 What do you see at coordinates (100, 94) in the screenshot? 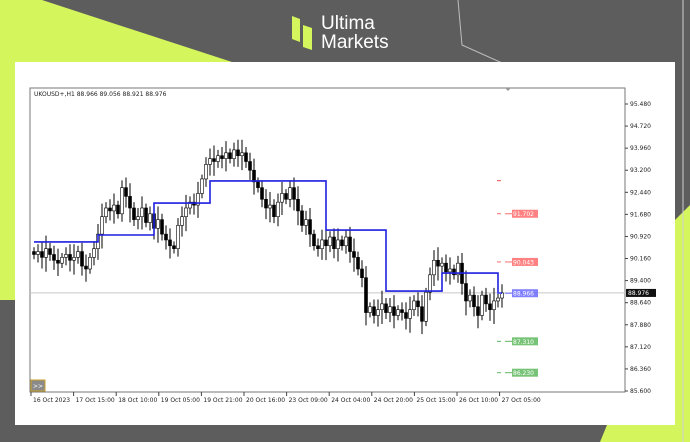
I see `symbol-header: UKOUSD+,H1 88.966 89.056 88.921 88.976` at bounding box center [100, 94].